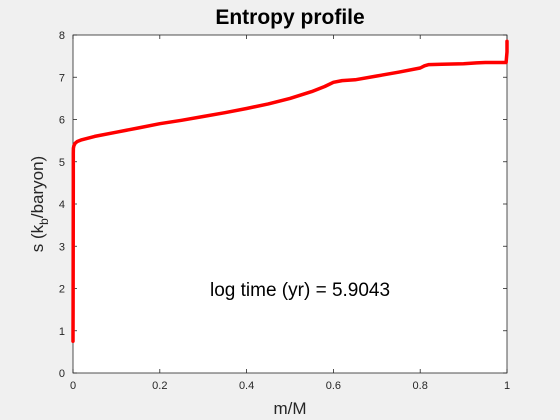 This screenshot has height=420, width=560. I want to click on x-tick-label: 0.4, so click(246, 386).